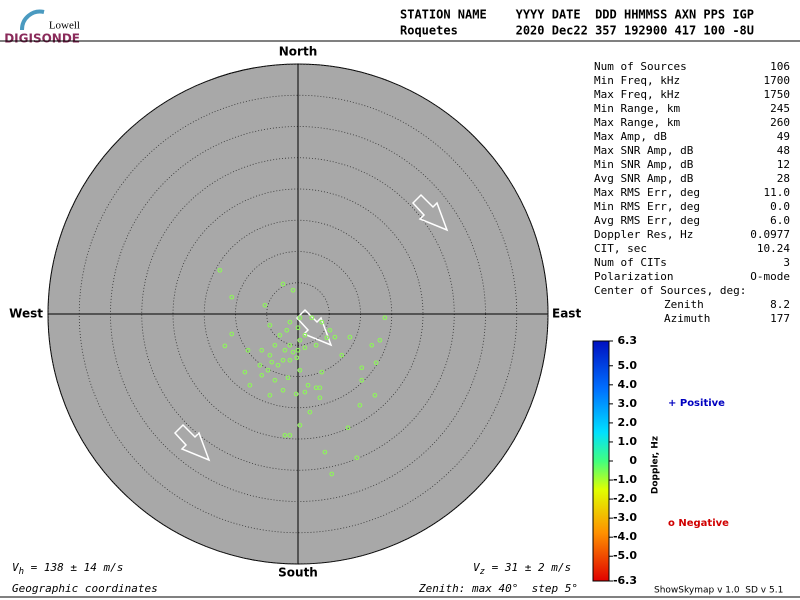 The height and width of the screenshot is (600, 800). What do you see at coordinates (647, 192) in the screenshot?
I see `stat-label: Max RMS Err, deg` at bounding box center [647, 192].